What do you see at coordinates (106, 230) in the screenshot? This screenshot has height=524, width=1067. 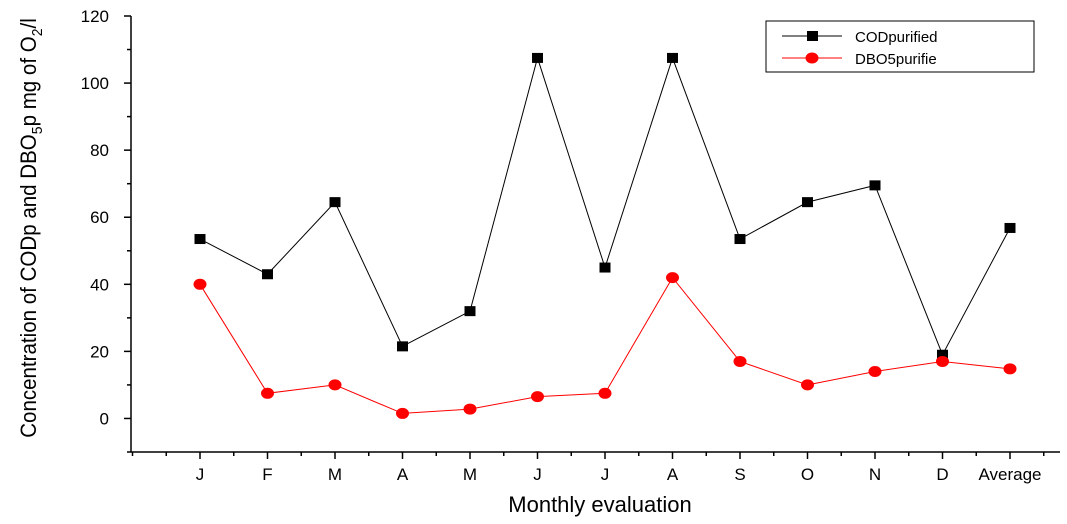 I see `y-ticks: 0 20 40 60 80 100 120` at bounding box center [106, 230].